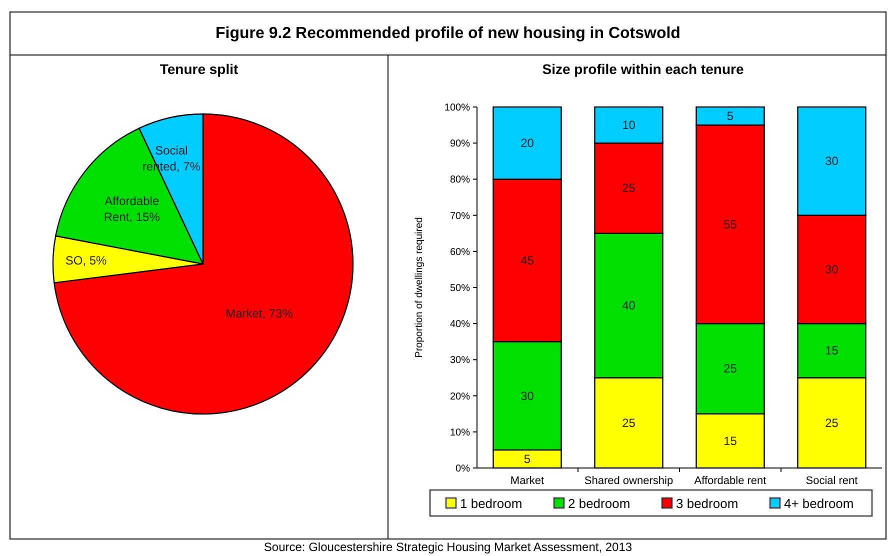 This screenshot has height=556, width=896. Describe the element at coordinates (629, 481) in the screenshot. I see `x-tick-label: Shared ownership` at that location.